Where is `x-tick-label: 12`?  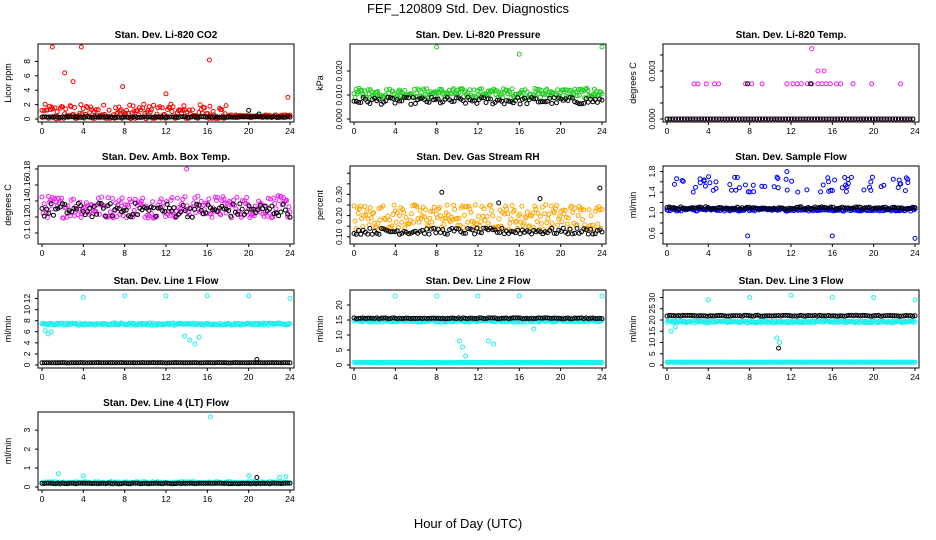
x-tick-label: 12 is located at coordinates (478, 131).